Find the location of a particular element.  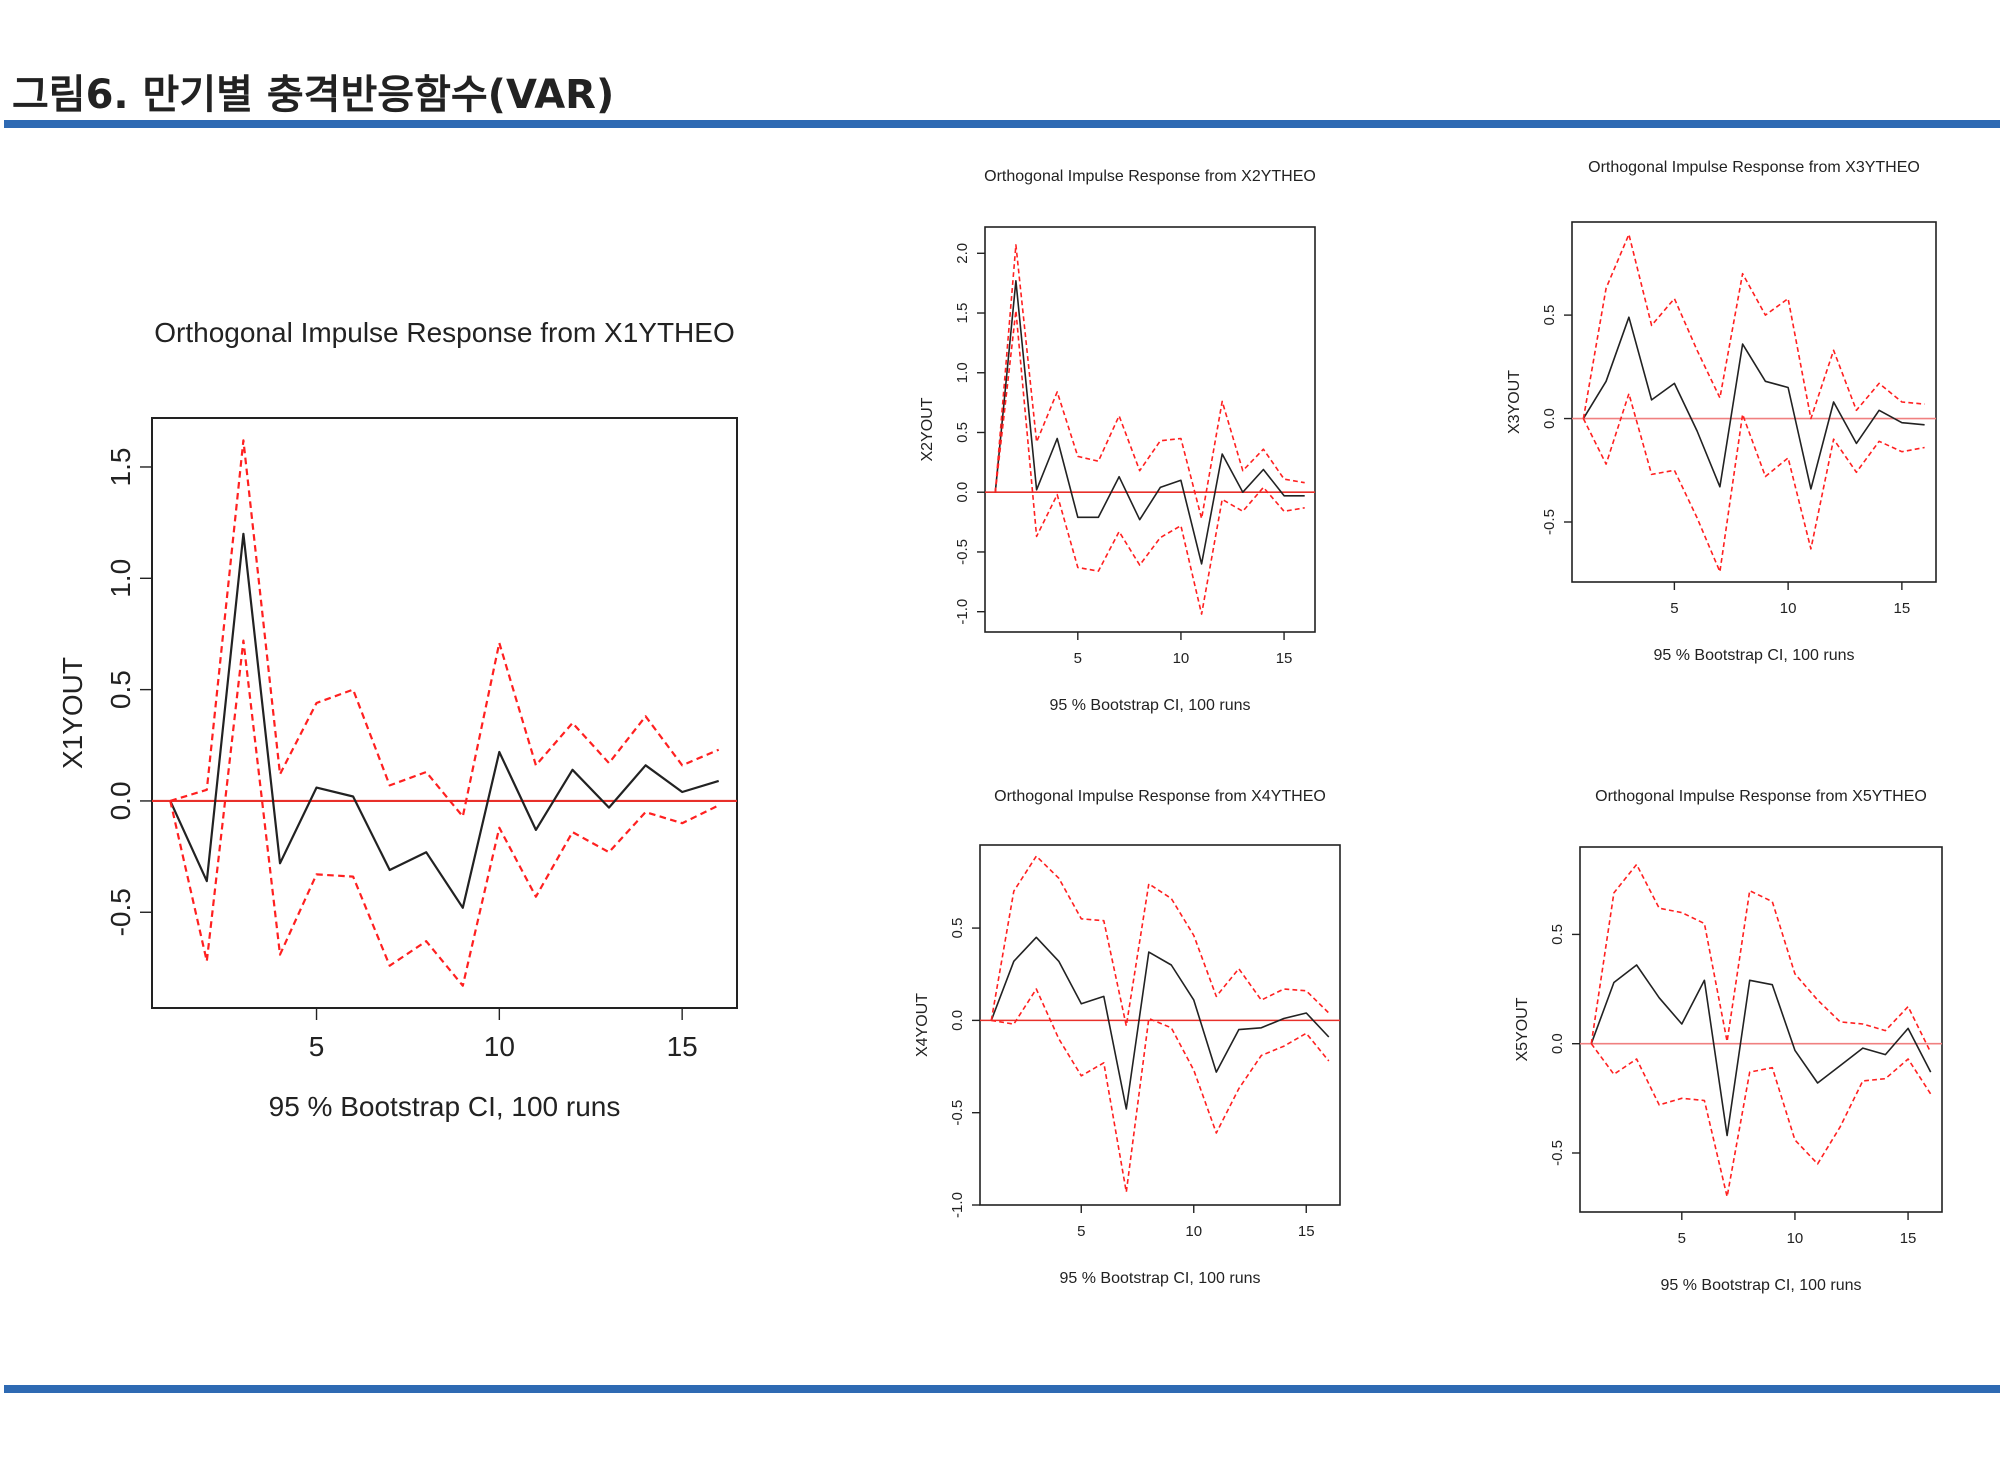

bottom-divider is located at coordinates (1002, 1389).